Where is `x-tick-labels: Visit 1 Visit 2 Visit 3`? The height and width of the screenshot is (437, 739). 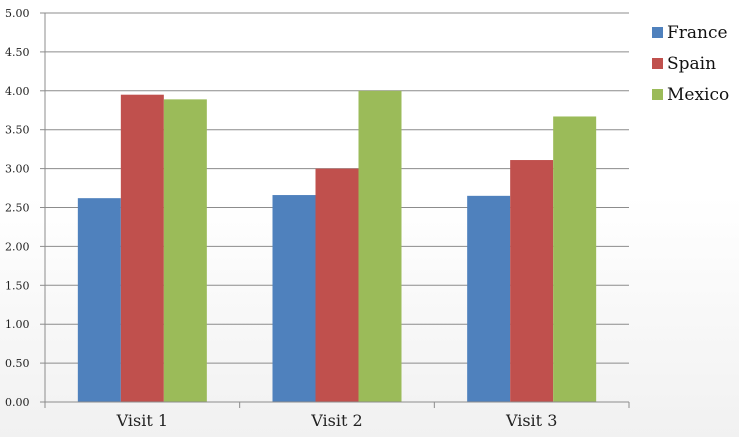 x-tick-labels: Visit 1 Visit 2 Visit 3 is located at coordinates (337, 420).